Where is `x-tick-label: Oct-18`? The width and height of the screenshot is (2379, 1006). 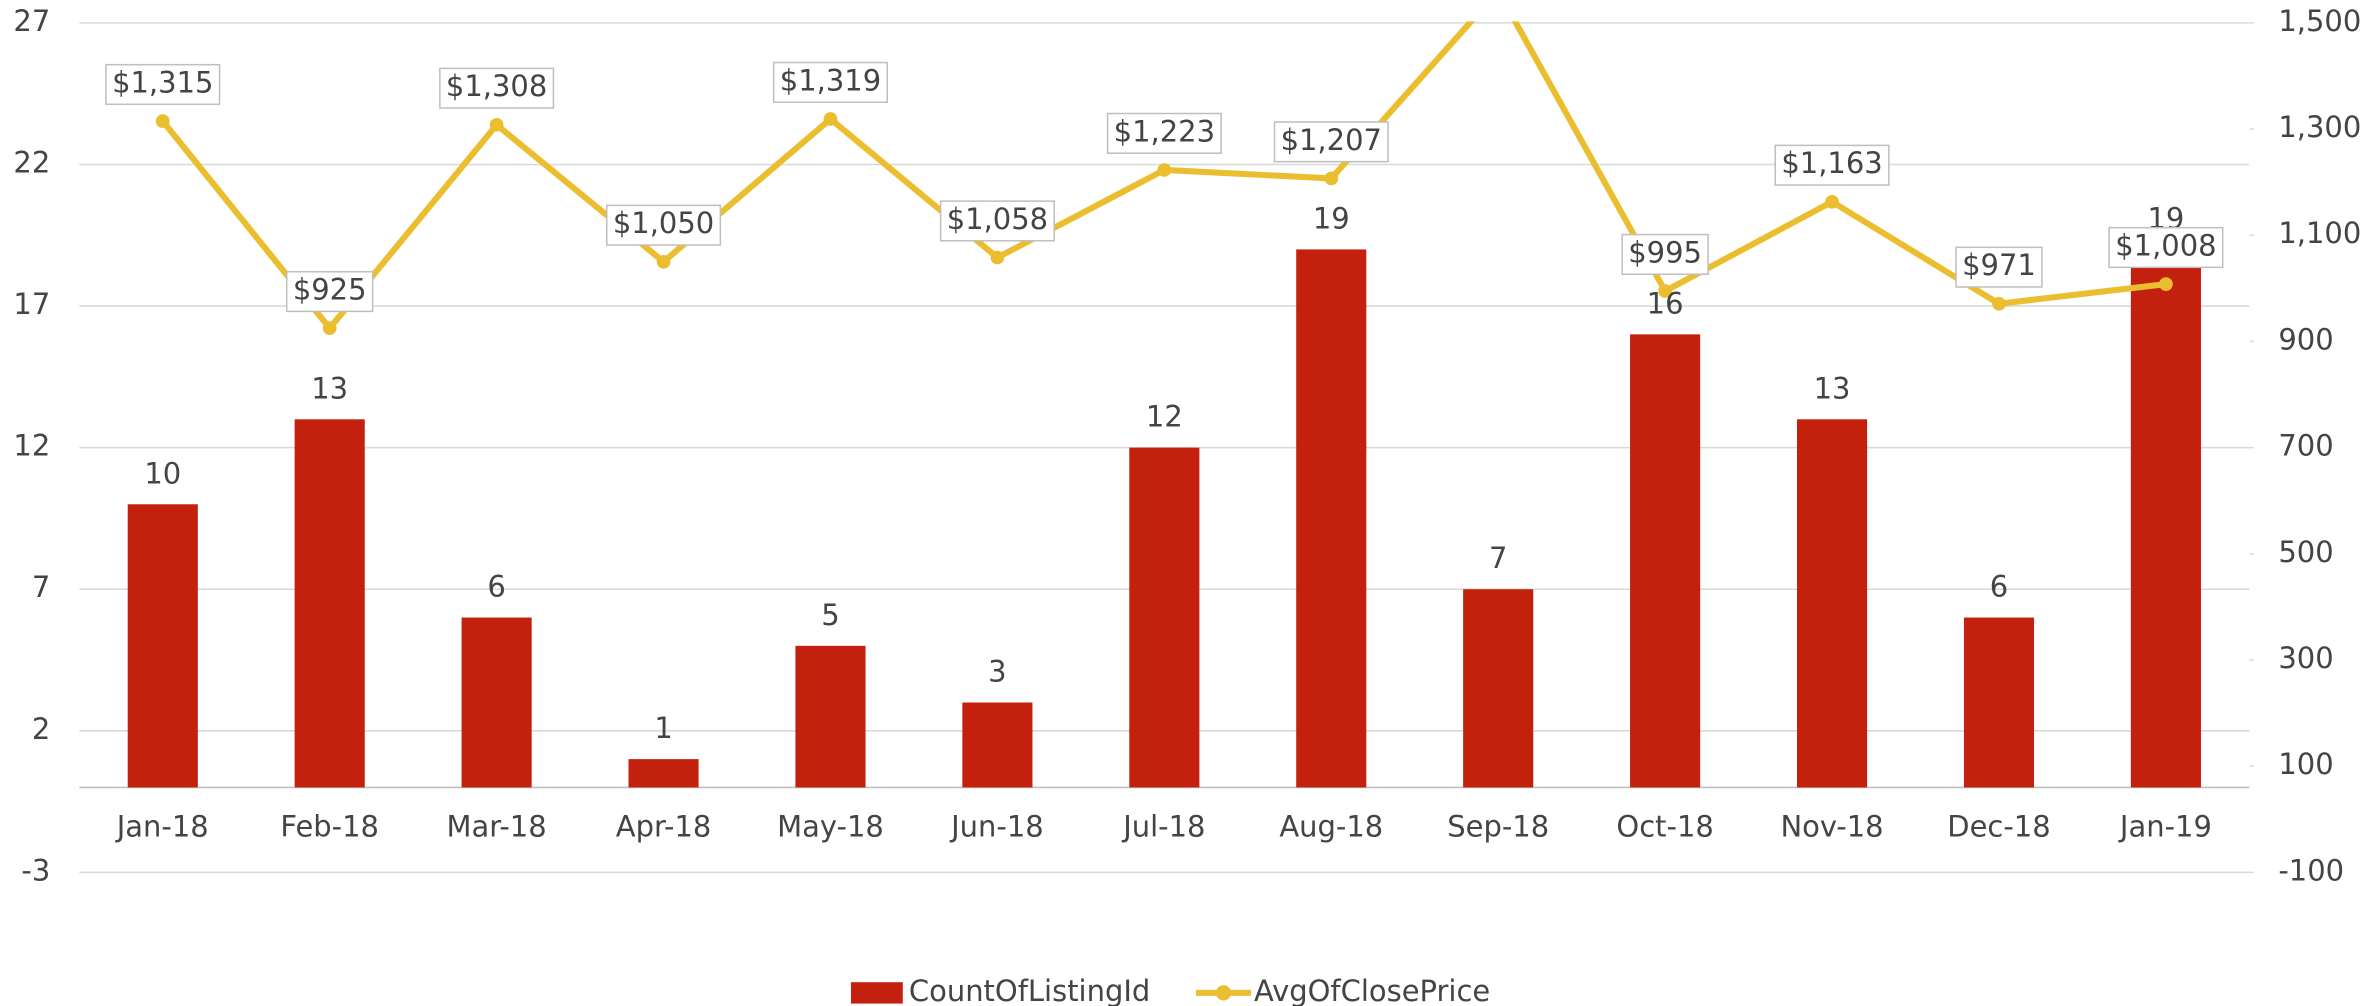
x-tick-label: Oct-18 is located at coordinates (1664, 827).